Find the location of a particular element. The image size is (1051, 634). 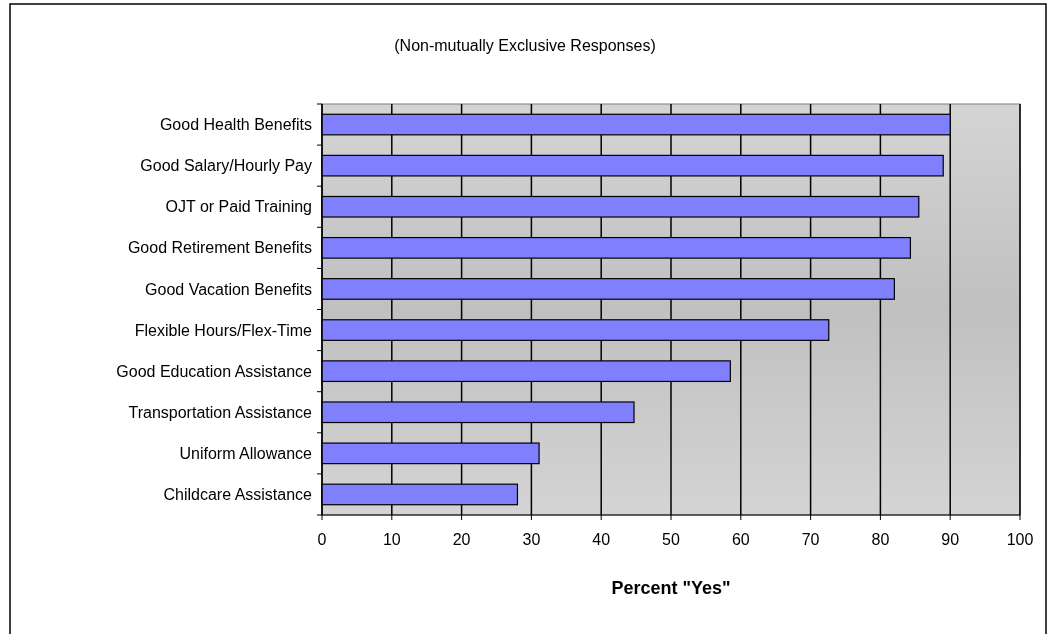

x-tick-label: 80 is located at coordinates (880, 539).